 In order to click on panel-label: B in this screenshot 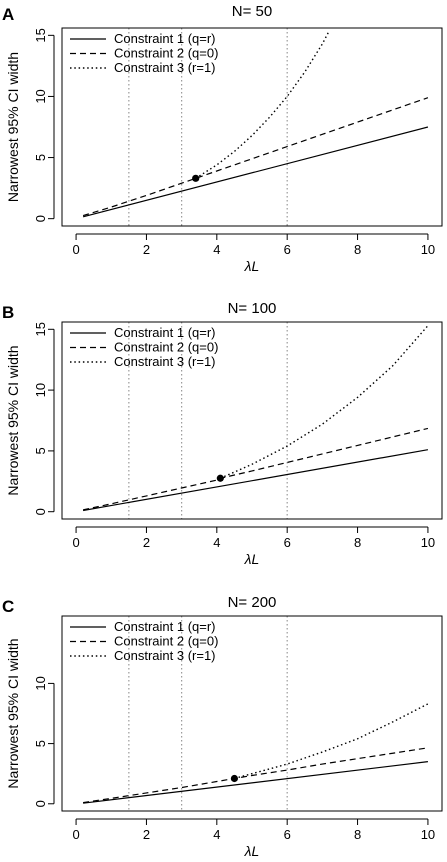, I will do `click(8, 312)`.